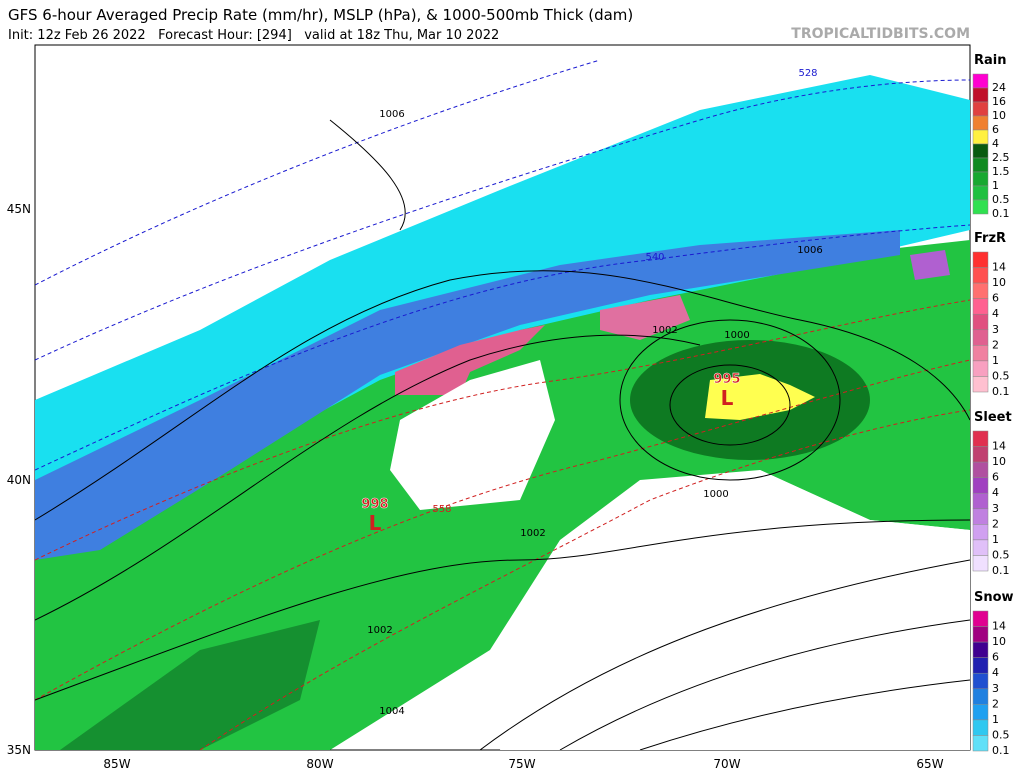  What do you see at coordinates (807, 73) in the screenshot?
I see `thickness-label: 528` at bounding box center [807, 73].